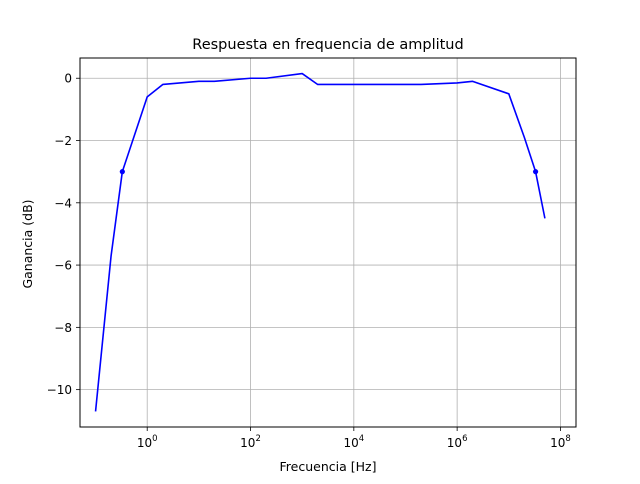 This screenshot has height=484, width=640. I want to click on y-axis-label: Ganancia (dB), so click(27, 243).